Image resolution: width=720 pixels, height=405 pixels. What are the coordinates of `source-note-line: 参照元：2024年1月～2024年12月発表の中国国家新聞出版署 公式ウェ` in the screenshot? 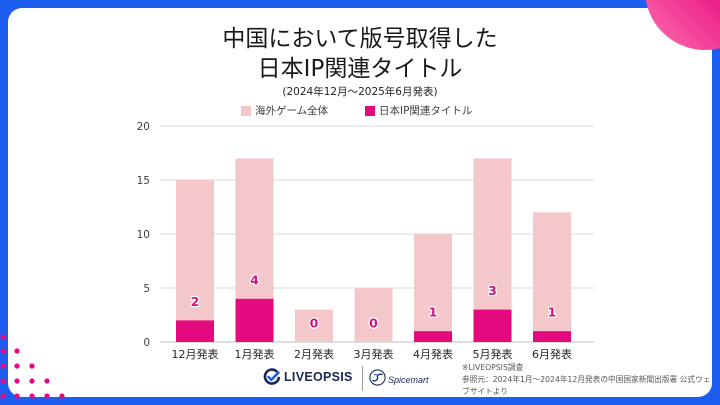 It's located at (586, 379).